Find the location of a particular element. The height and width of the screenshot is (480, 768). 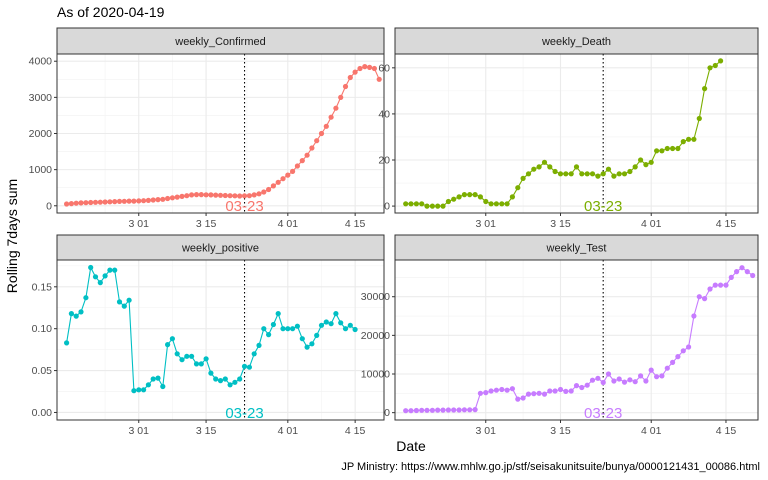

x-tick-label: 3 15 is located at coordinates (560, 224).